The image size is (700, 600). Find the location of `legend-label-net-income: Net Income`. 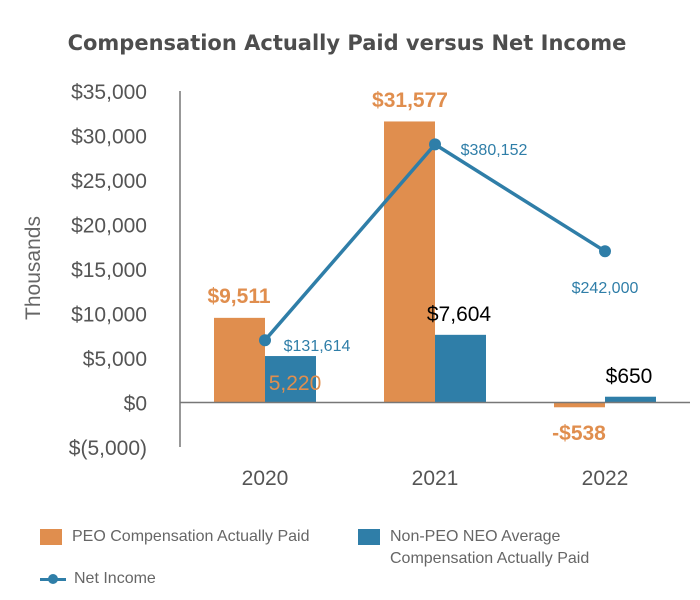

legend-label-net-income: Net Income is located at coordinates (115, 578).